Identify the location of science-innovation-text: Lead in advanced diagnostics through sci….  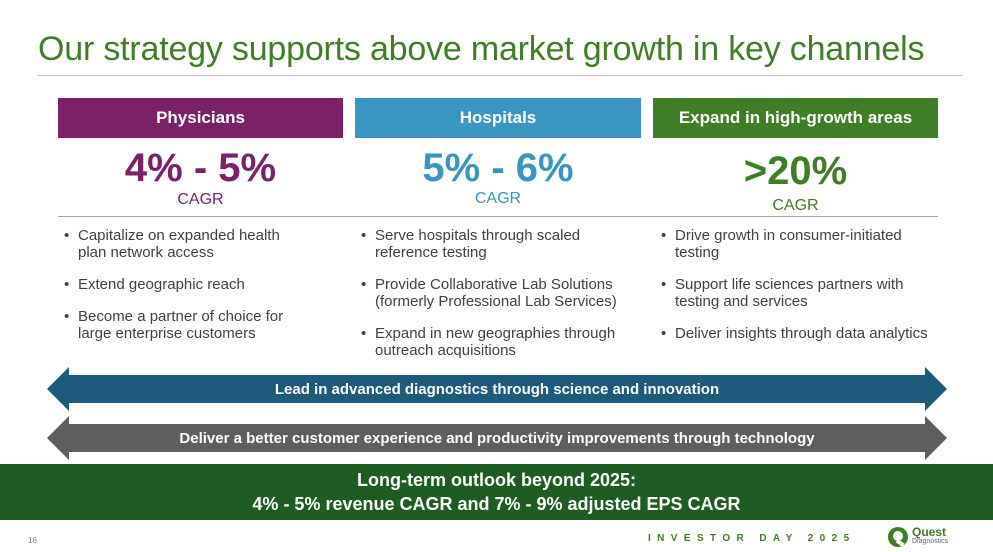
(497, 389).